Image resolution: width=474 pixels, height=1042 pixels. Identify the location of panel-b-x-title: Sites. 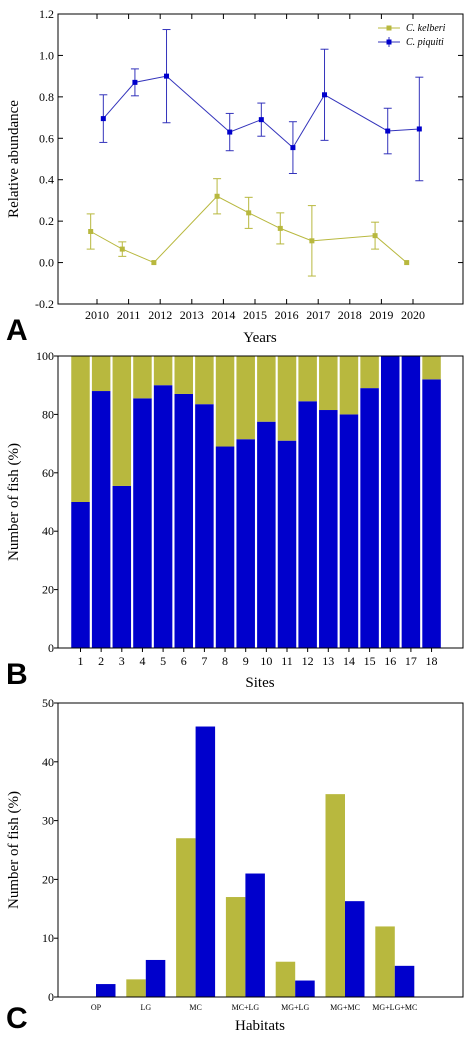
(259, 683).